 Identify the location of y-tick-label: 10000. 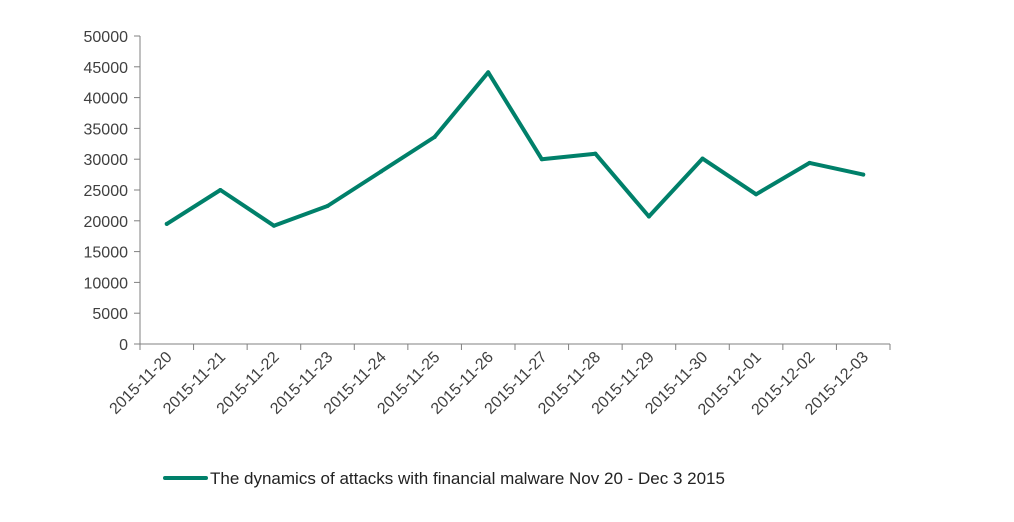
(106, 283).